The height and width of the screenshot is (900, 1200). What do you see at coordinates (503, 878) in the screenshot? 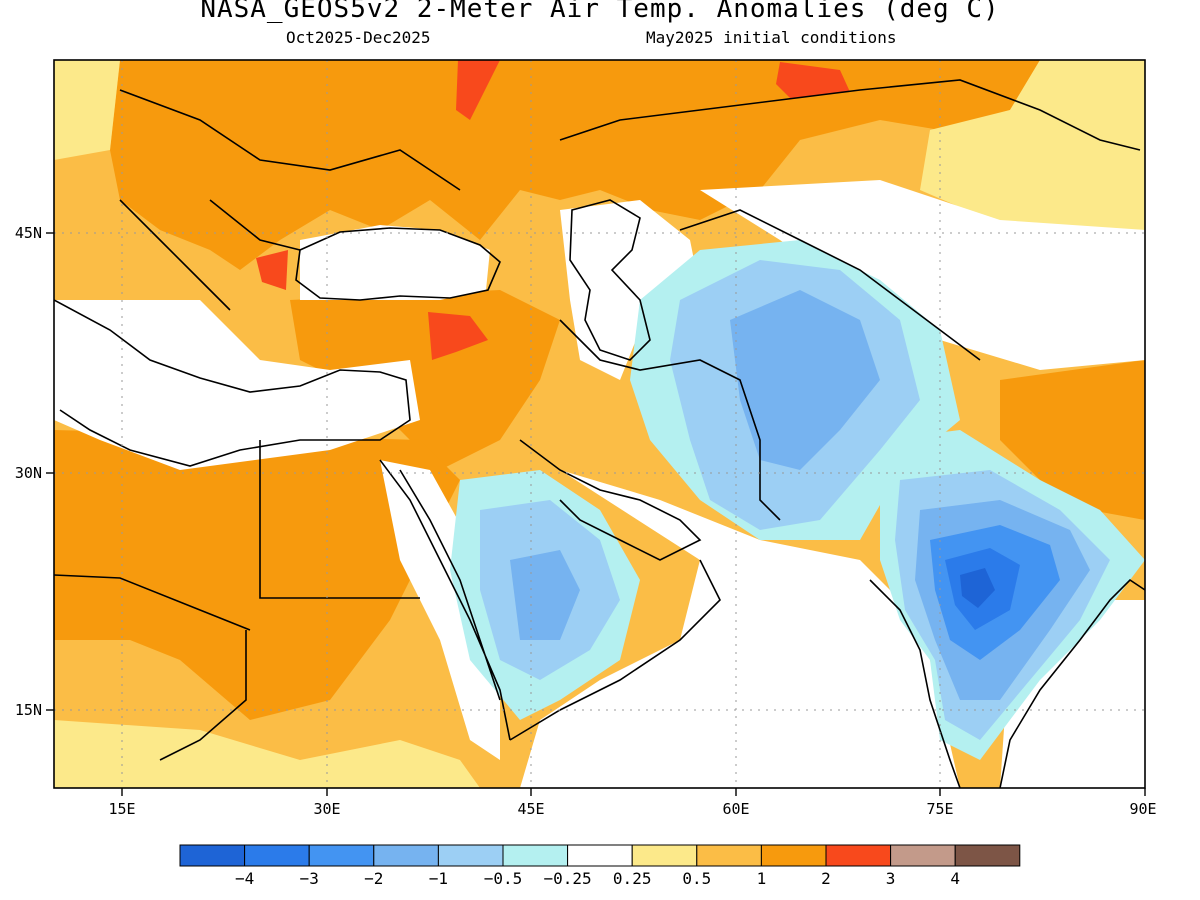
I see `colorbar-label: −0.5` at bounding box center [503, 878].